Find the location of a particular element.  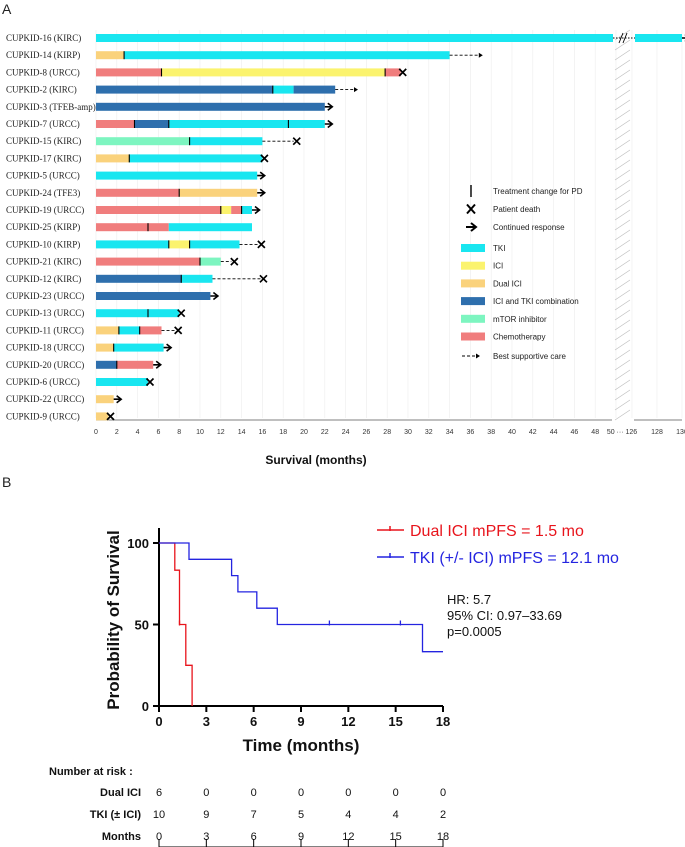

km-x-tick-label: 9 is located at coordinates (300, 721).